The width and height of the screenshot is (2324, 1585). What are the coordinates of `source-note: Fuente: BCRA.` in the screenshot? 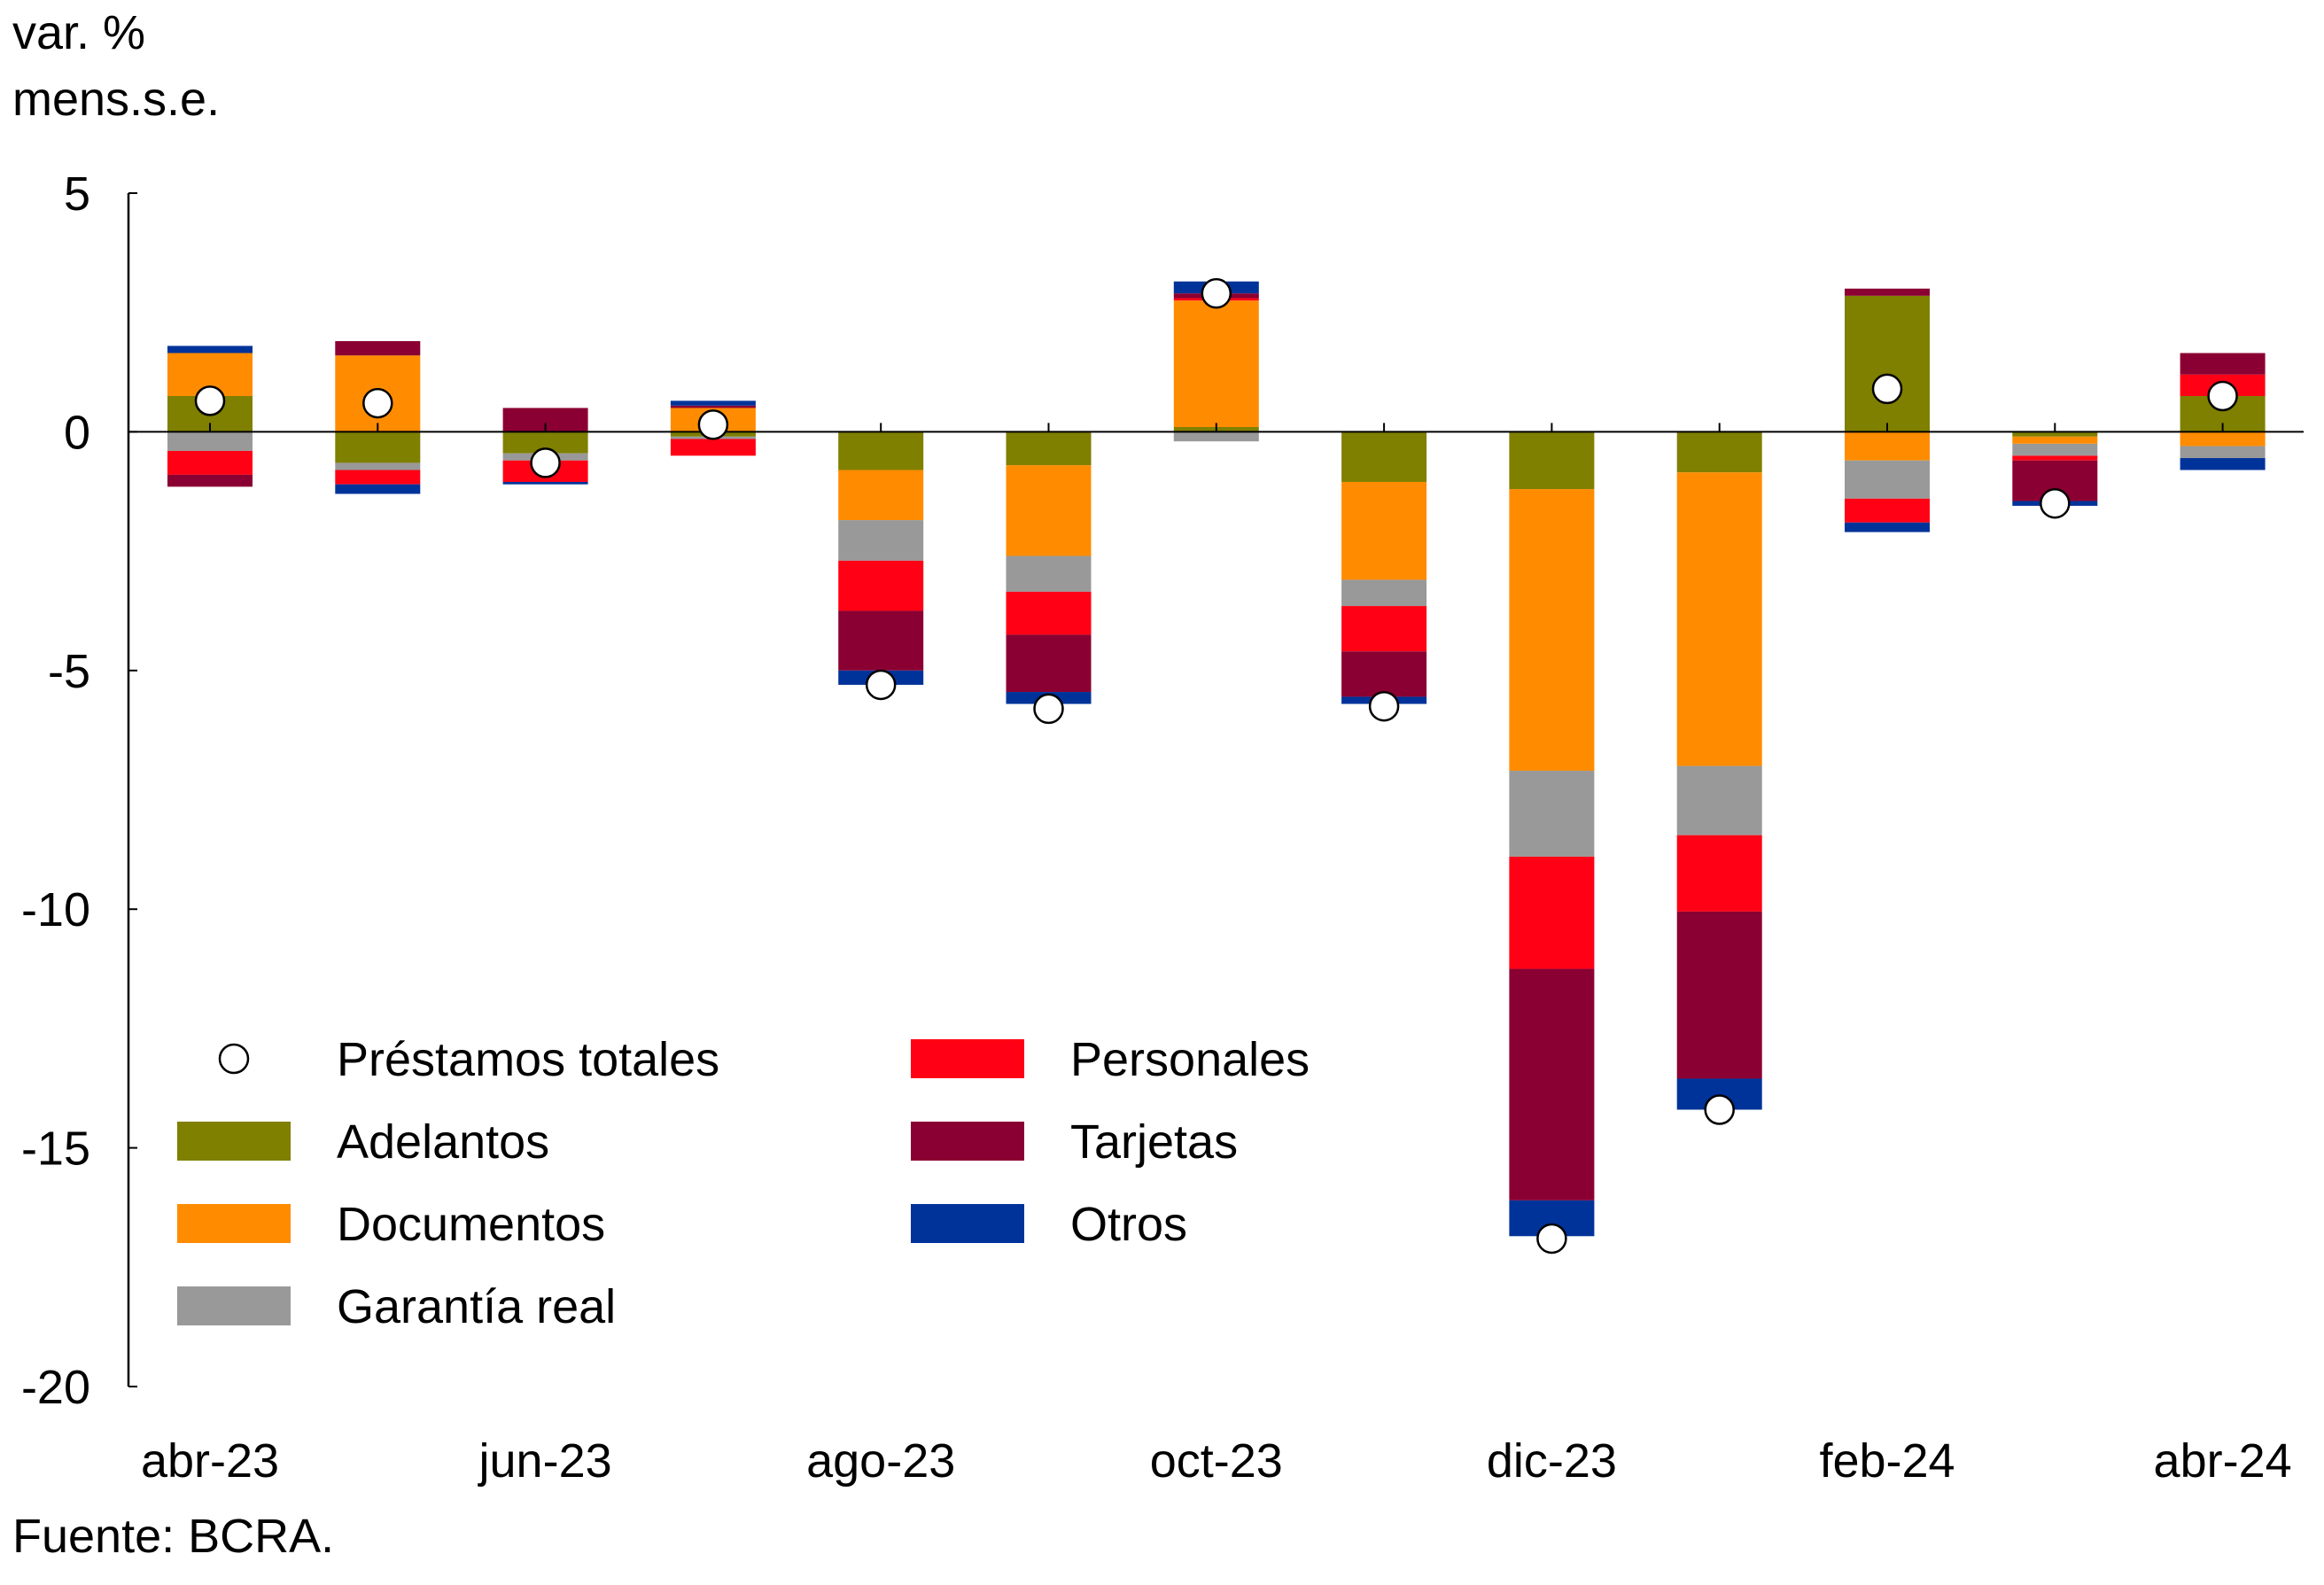 It's located at (173, 1536).